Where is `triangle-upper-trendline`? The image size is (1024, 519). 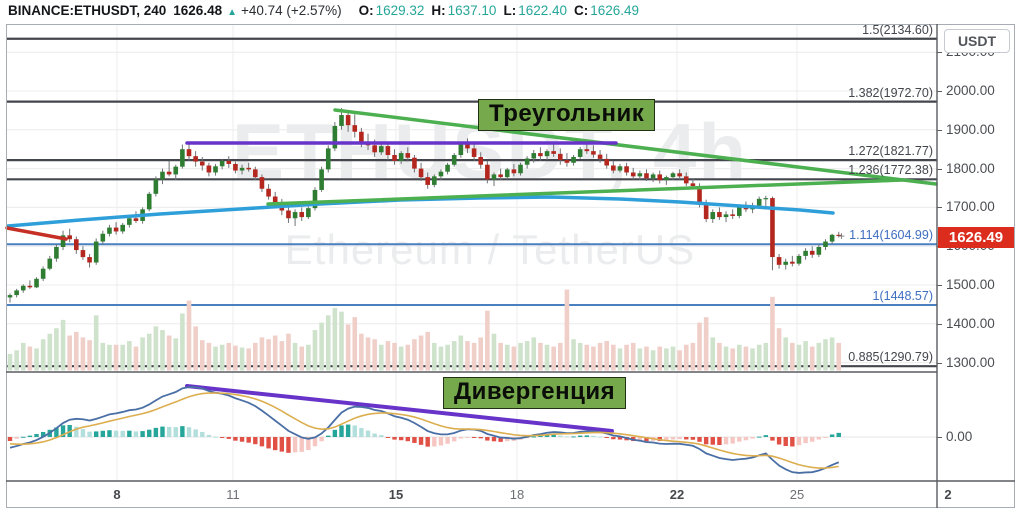
triangle-upper-trendline is located at coordinates (635, 147).